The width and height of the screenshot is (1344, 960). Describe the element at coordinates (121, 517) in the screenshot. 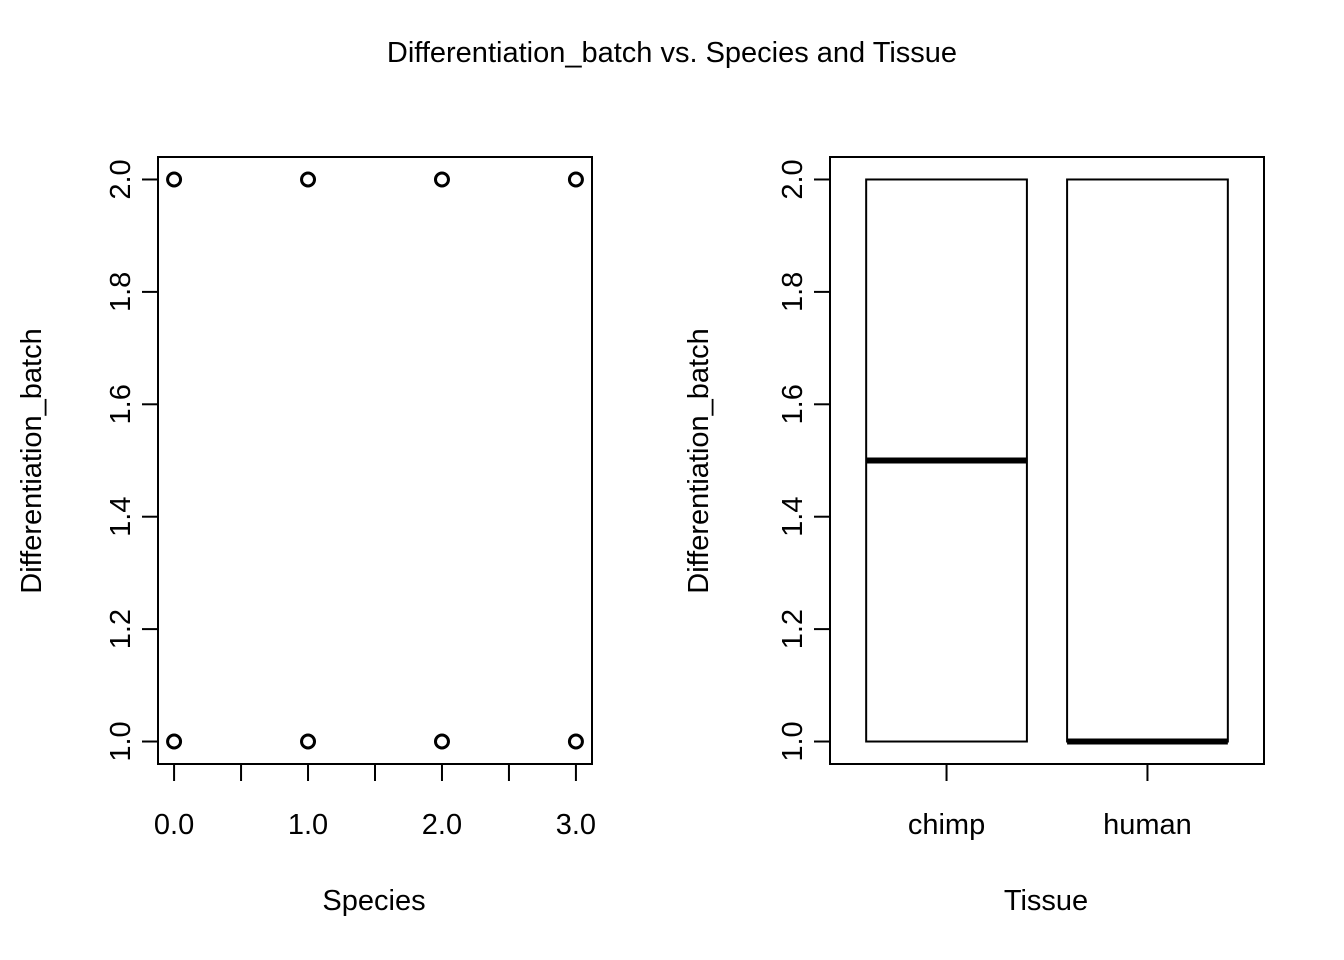

I see `scatter-y-tick-label: 1.4` at that location.